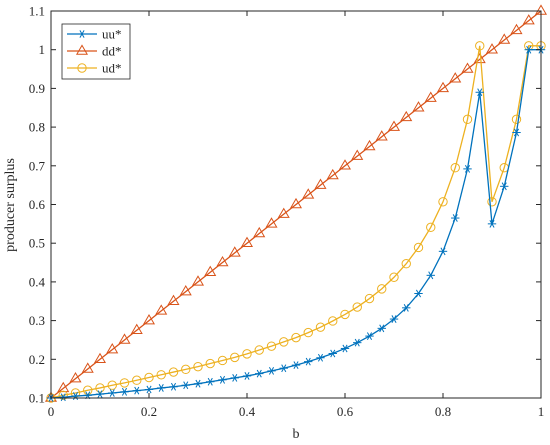 This screenshot has height=445, width=550. I want to click on legend-entry: ud*, so click(94, 68).